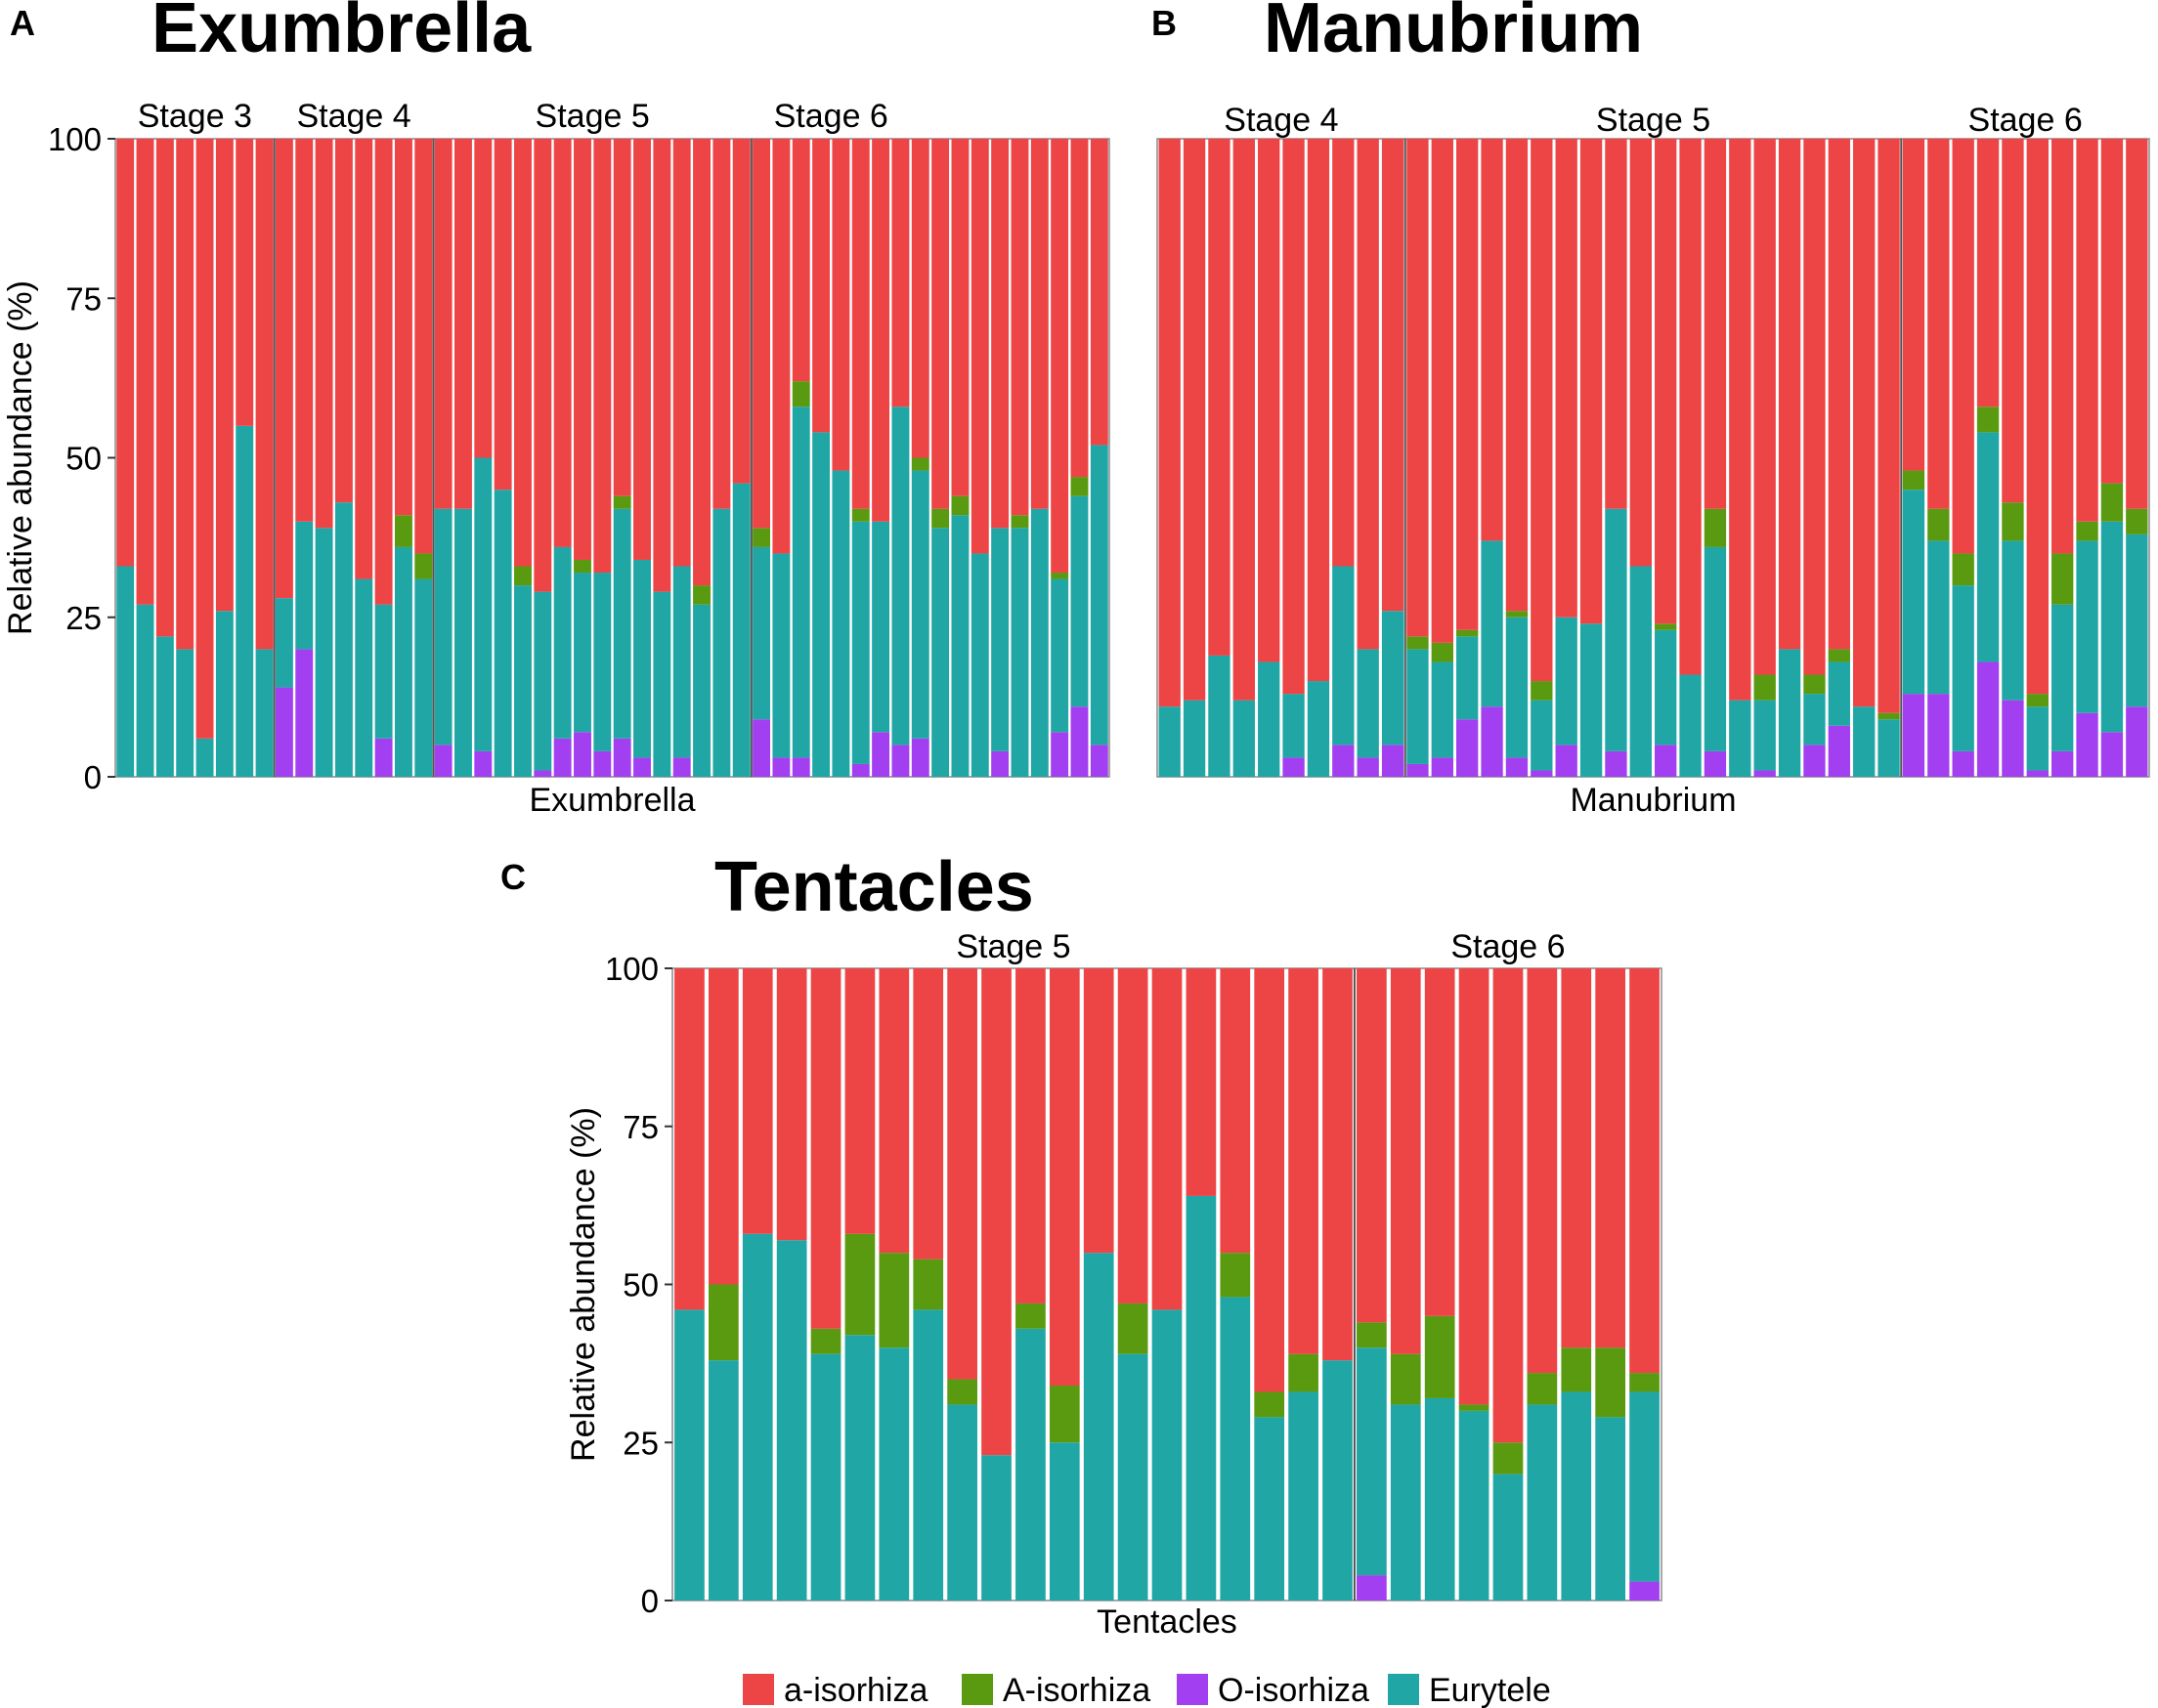 The image size is (2158, 1708). Describe the element at coordinates (1167, 1622) in the screenshot. I see `x-axis-label: Tentacles` at that location.